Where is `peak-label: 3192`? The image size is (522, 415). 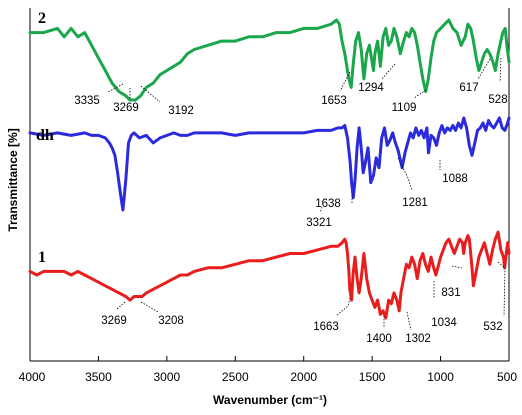
peak-label: 3192 is located at coordinates (181, 111).